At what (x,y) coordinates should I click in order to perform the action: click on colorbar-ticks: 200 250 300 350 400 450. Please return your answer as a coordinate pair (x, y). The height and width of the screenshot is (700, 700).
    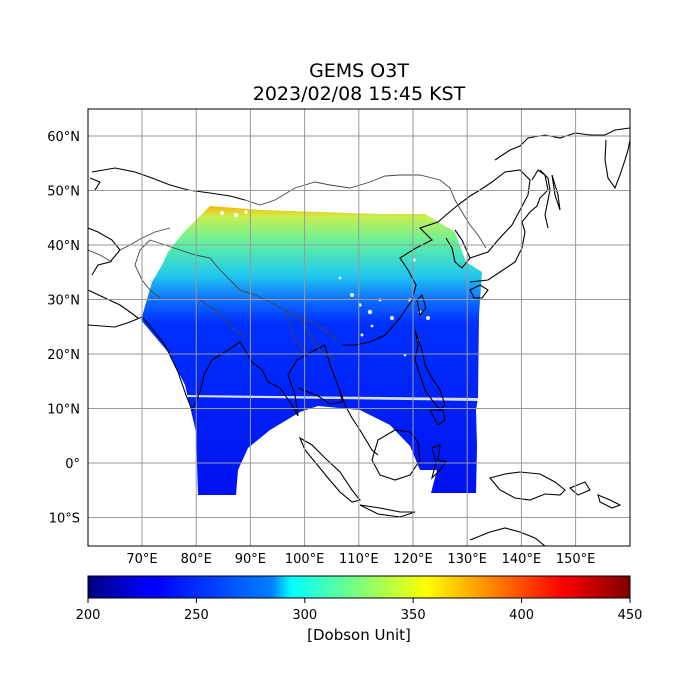
    Looking at the image, I should click on (359, 610).